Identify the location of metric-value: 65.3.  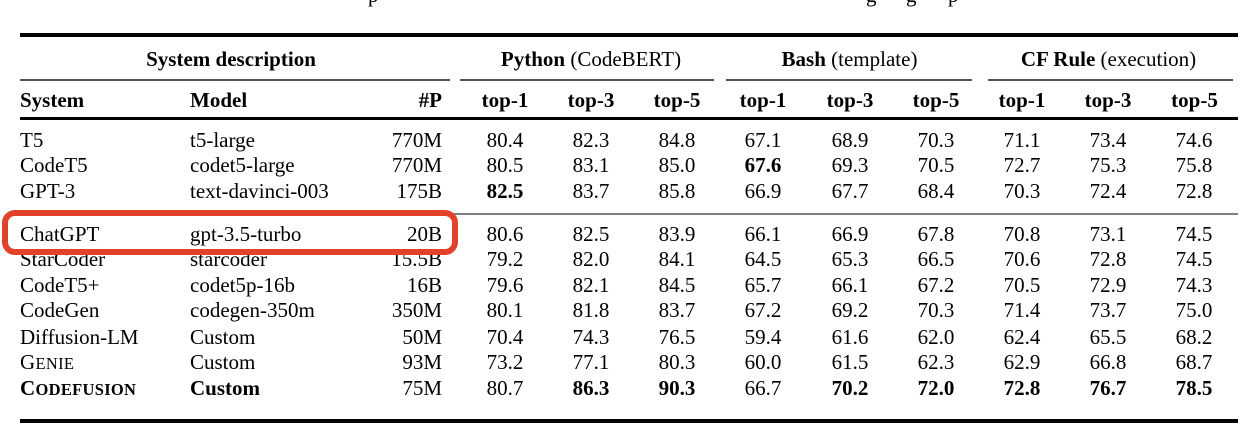
(850, 259).